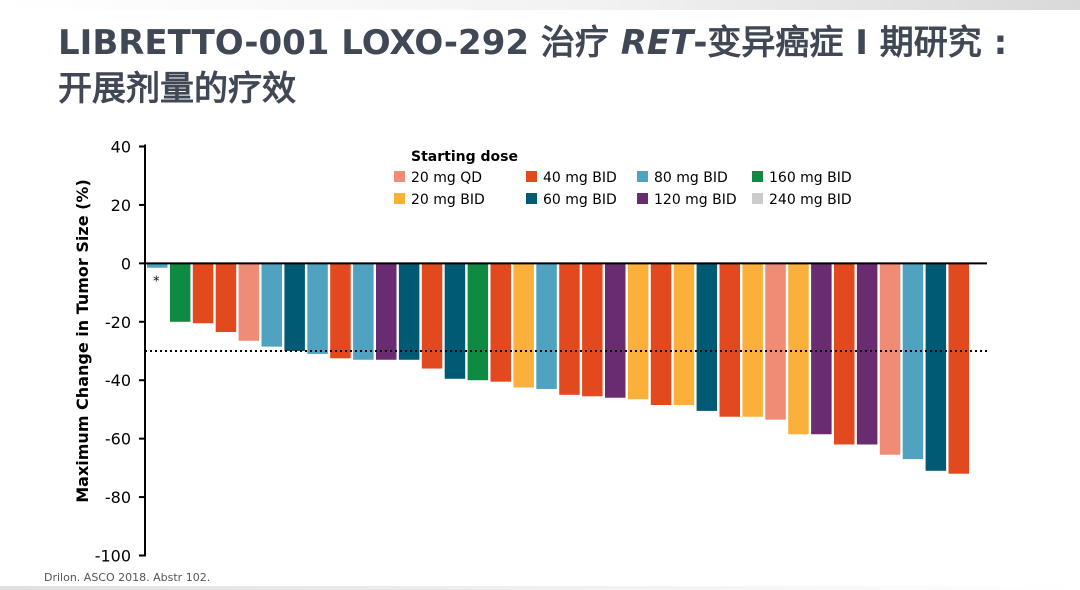  Describe the element at coordinates (446, 178) in the screenshot. I see `legend-label-1: 20 mg QD` at that location.